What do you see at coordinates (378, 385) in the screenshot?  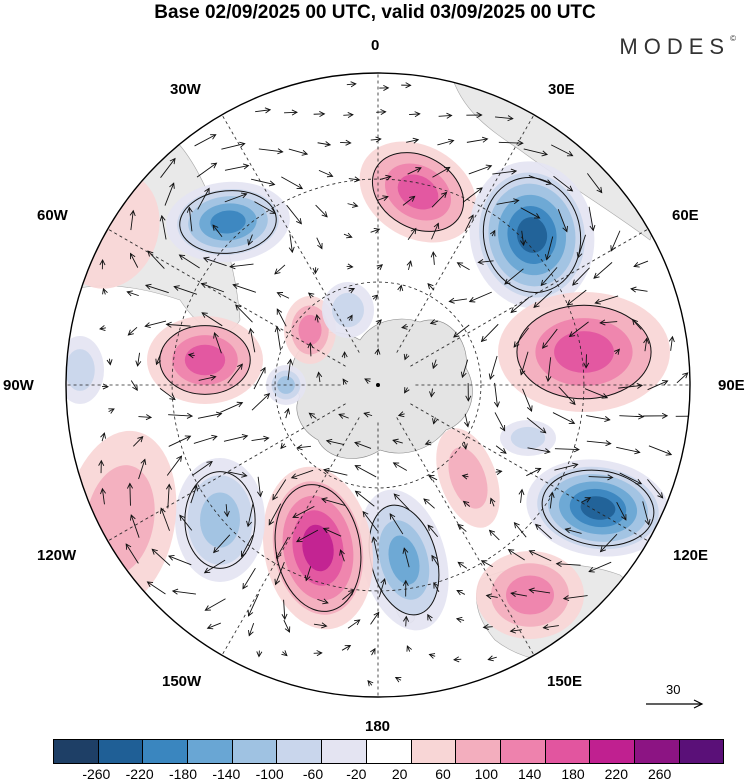 I see `latitude-circle` at bounding box center [378, 385].